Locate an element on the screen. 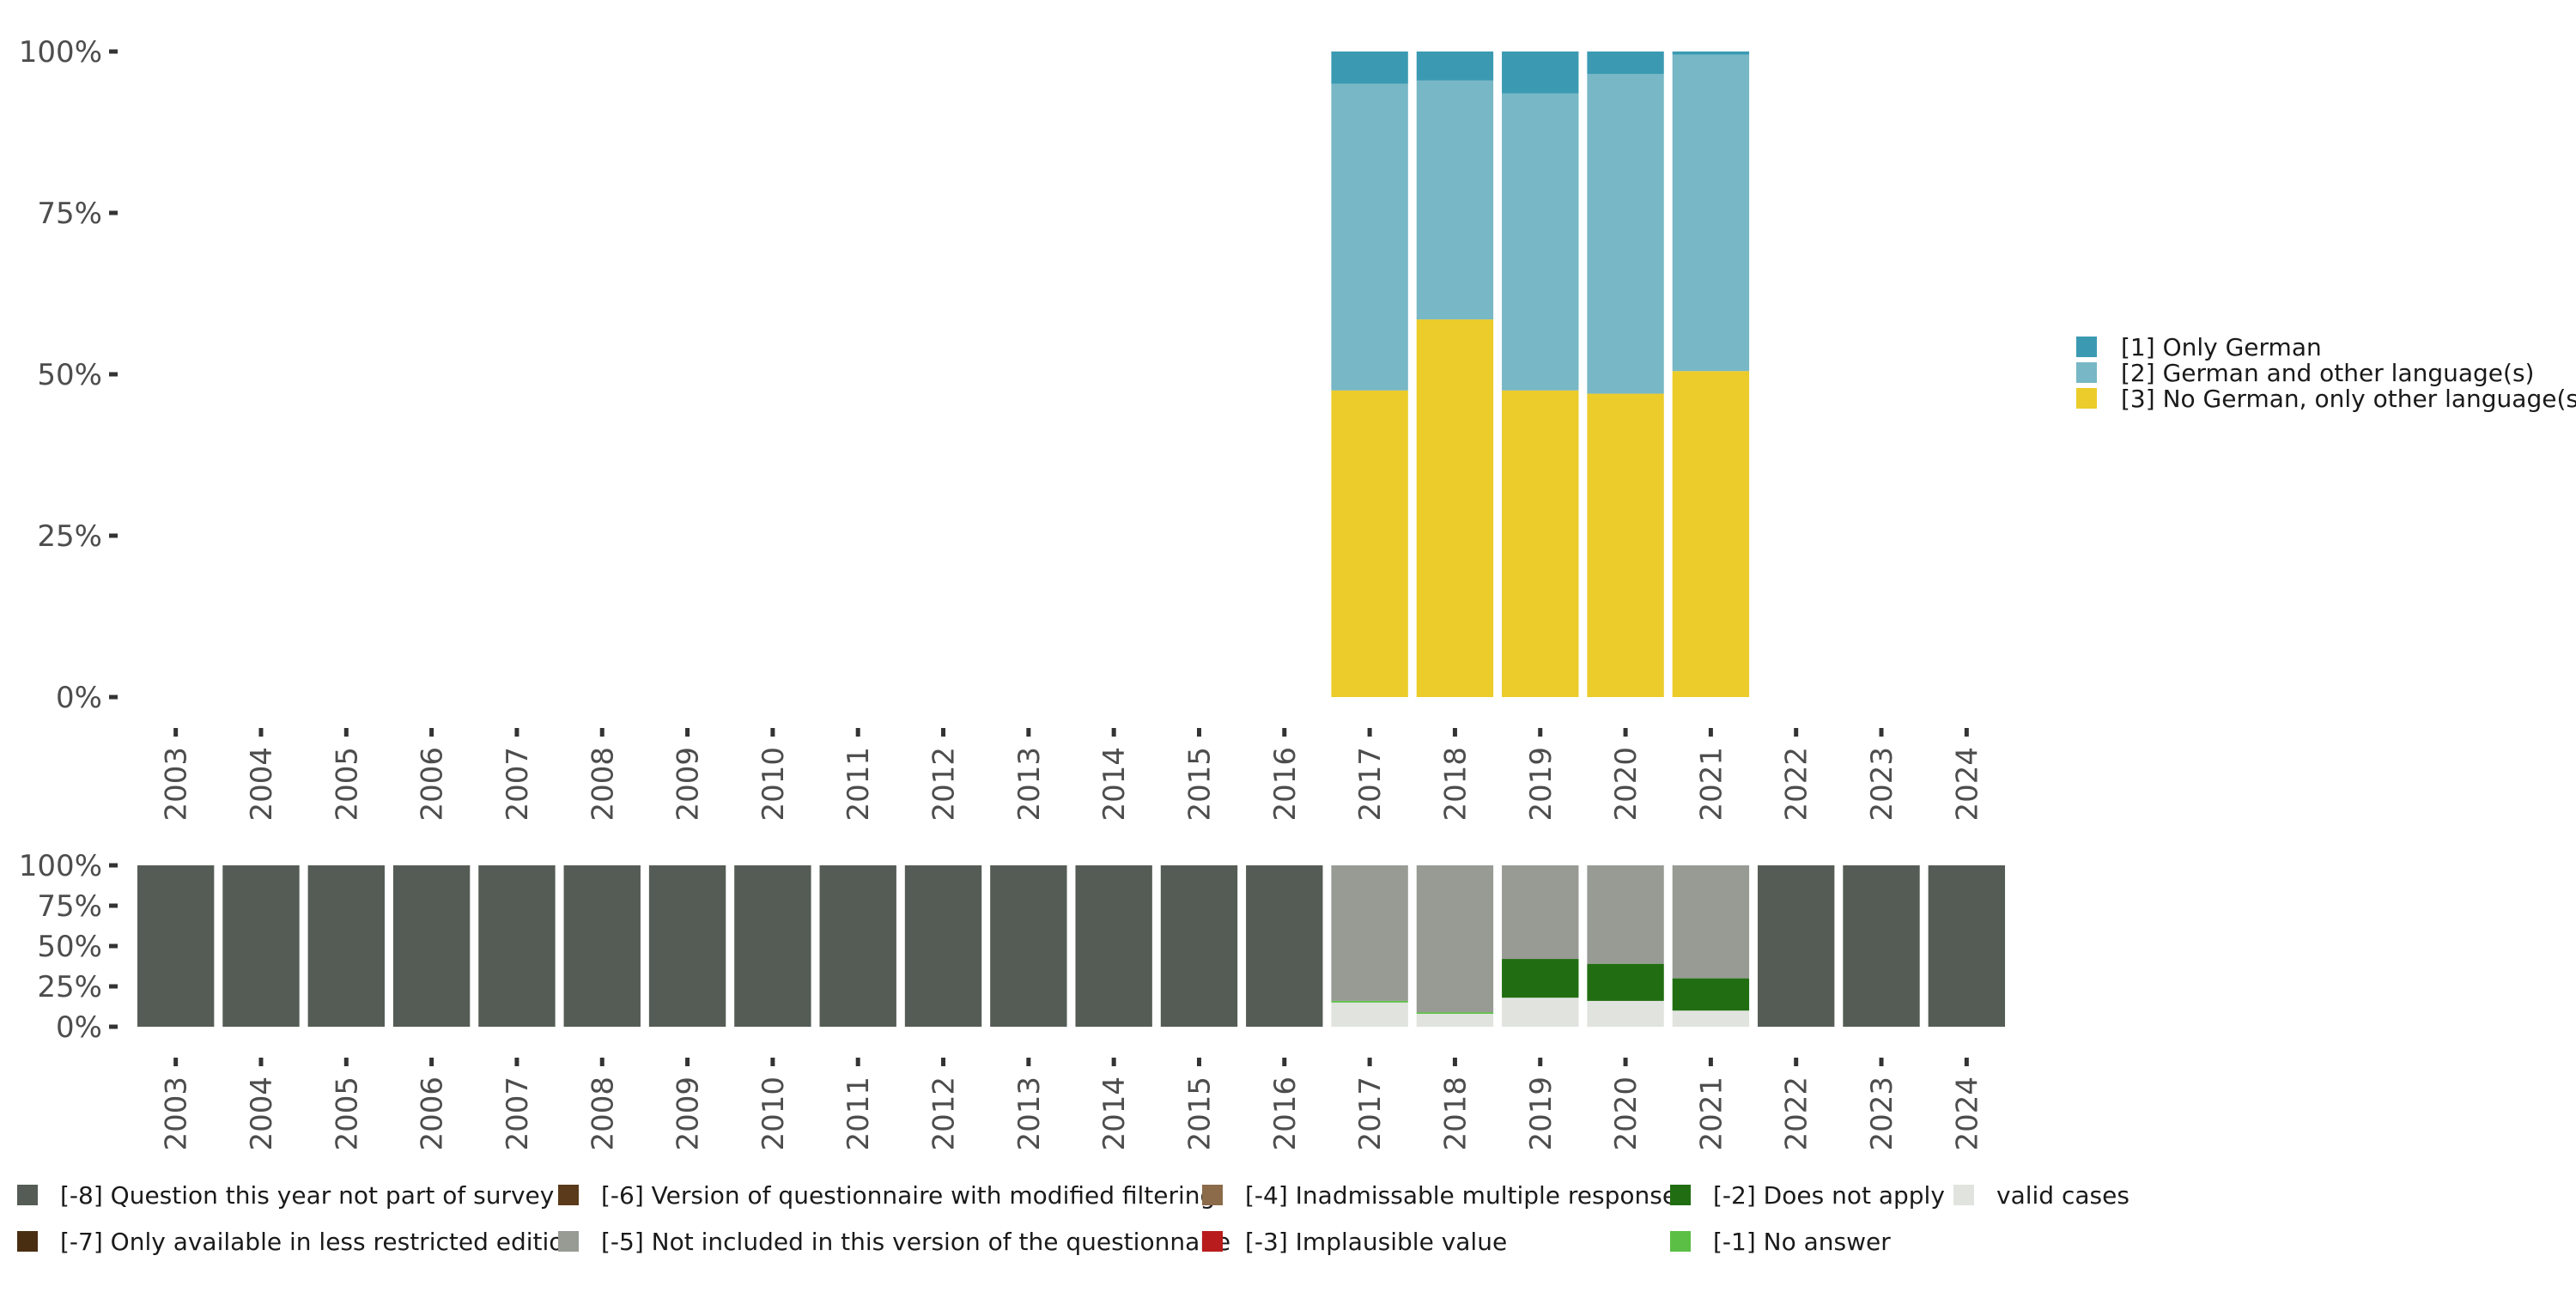 Image resolution: width=2576 pixels, height=1292 pixels. bottom-bar-segment-2020-s2 is located at coordinates (1625, 982).